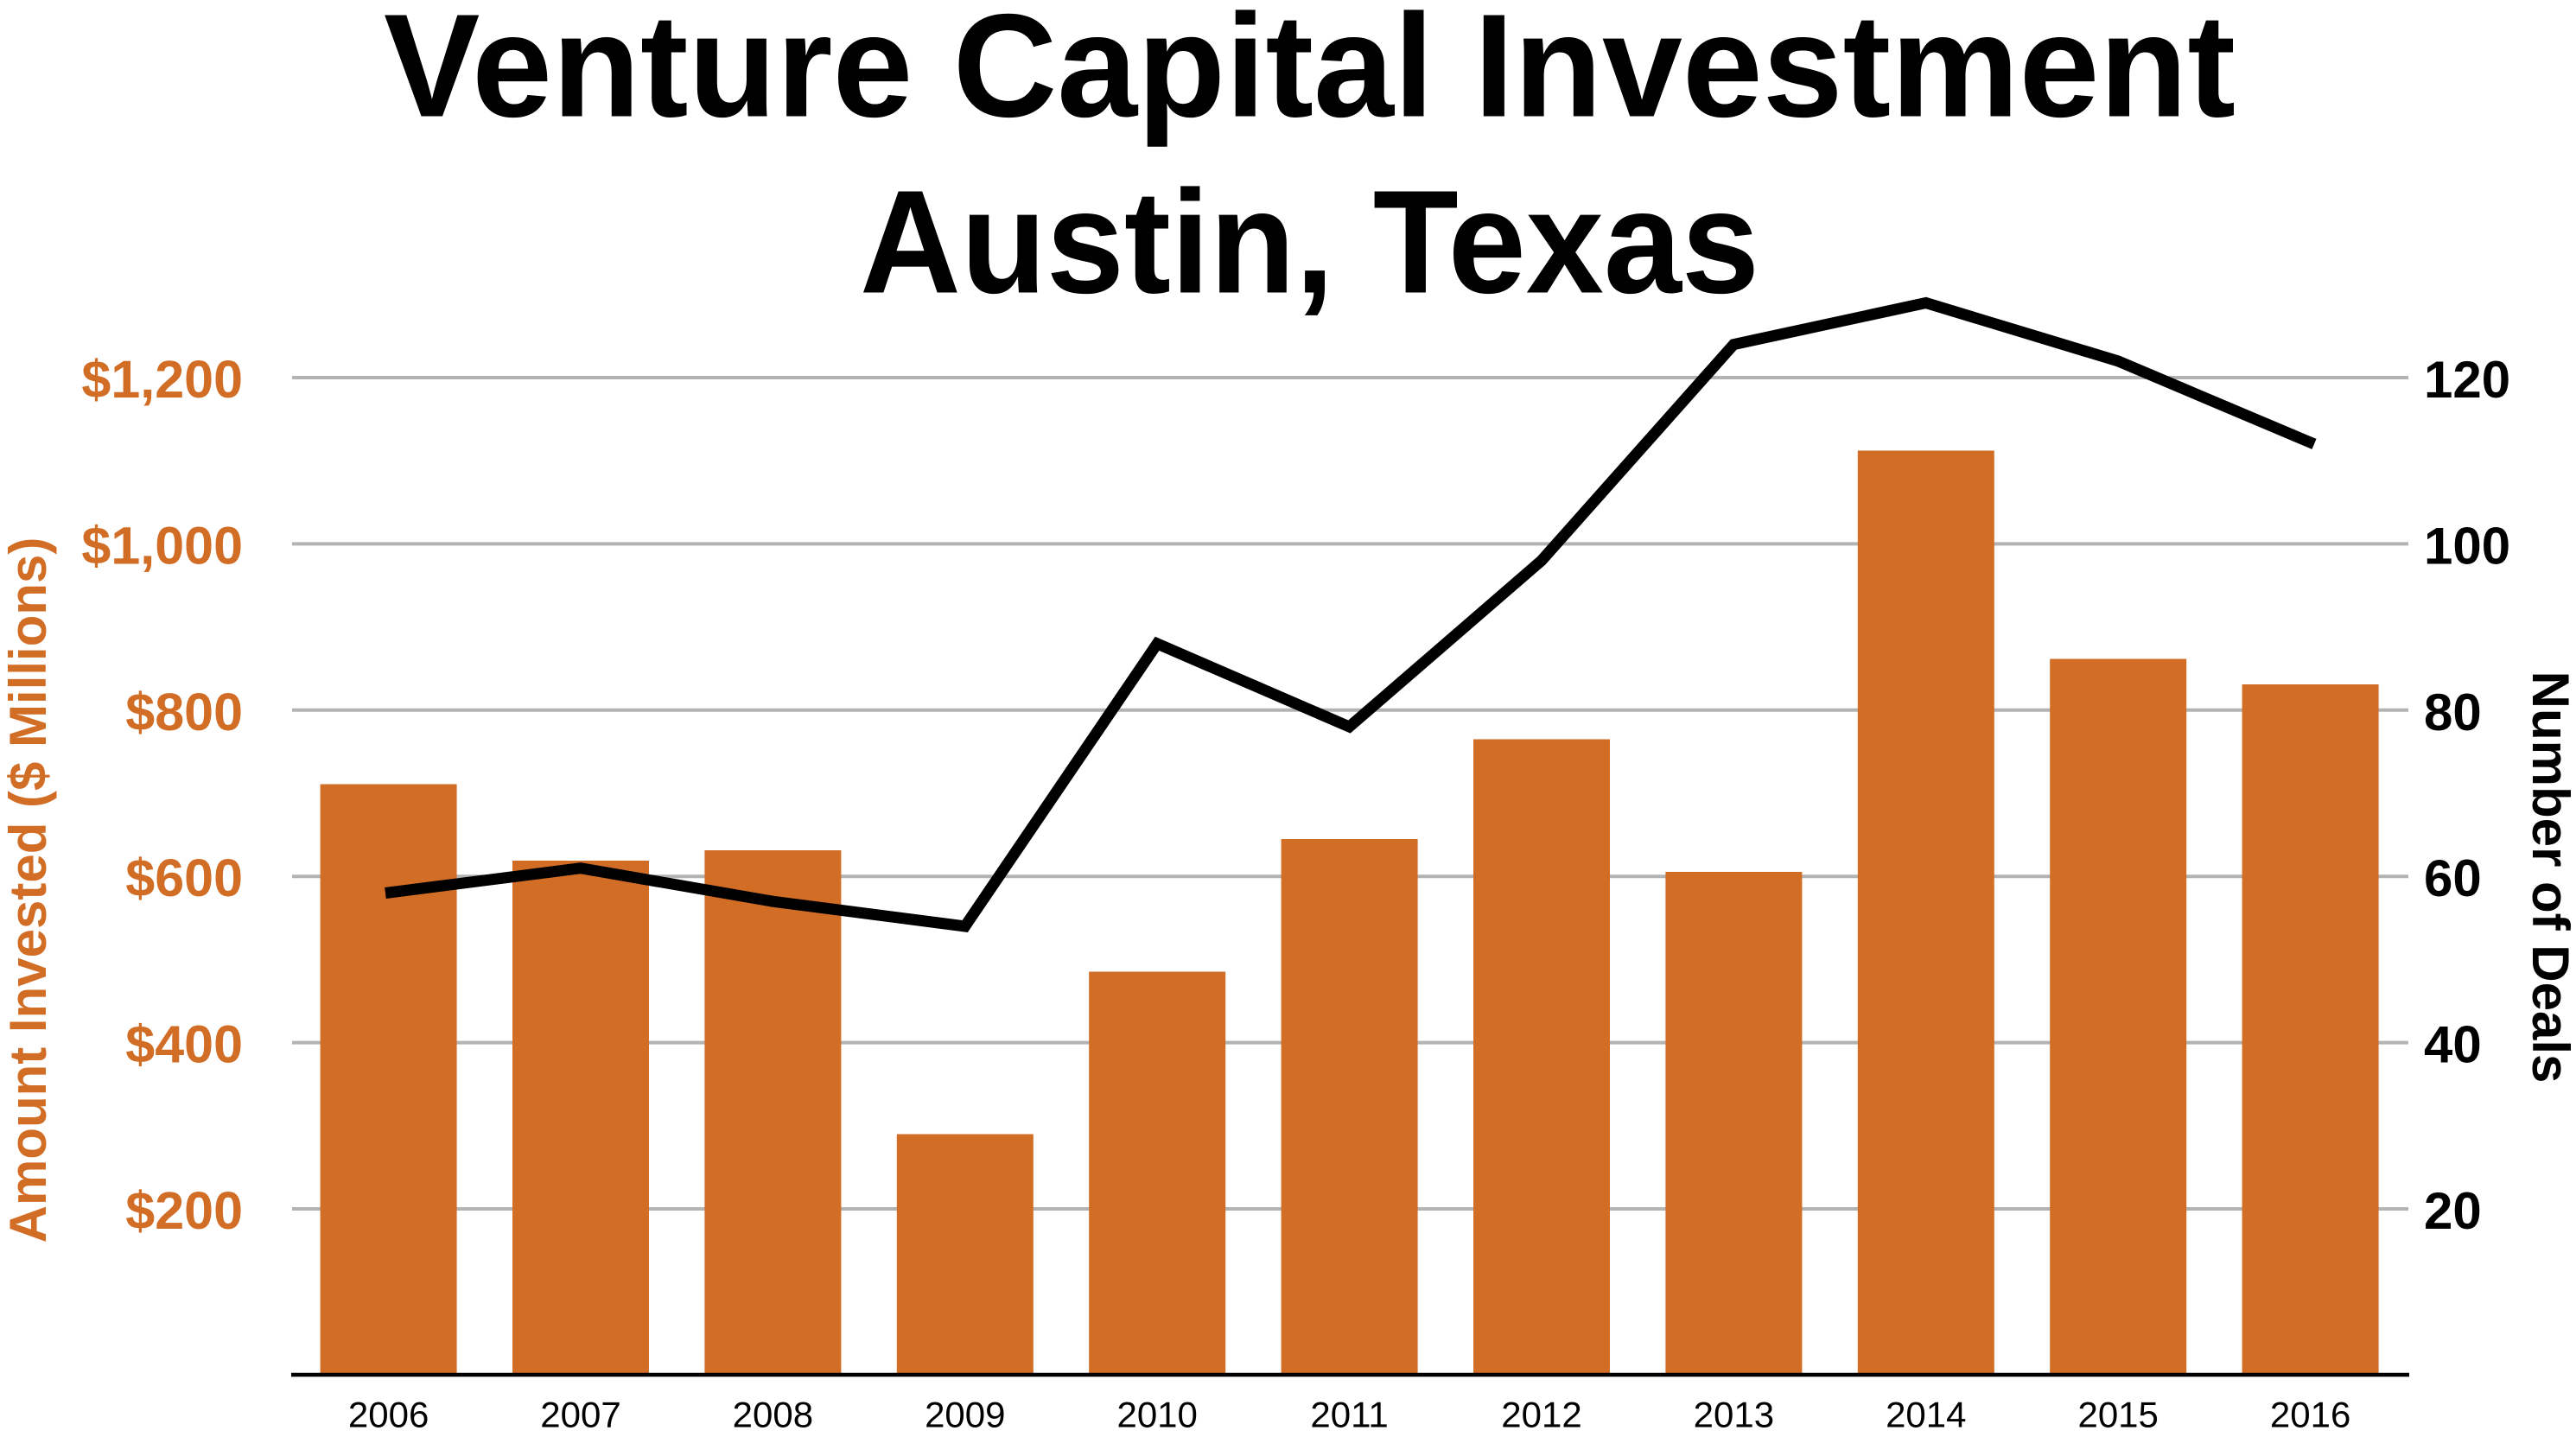 The height and width of the screenshot is (1437, 2576). I want to click on svg-text: 100, so click(2467, 546).